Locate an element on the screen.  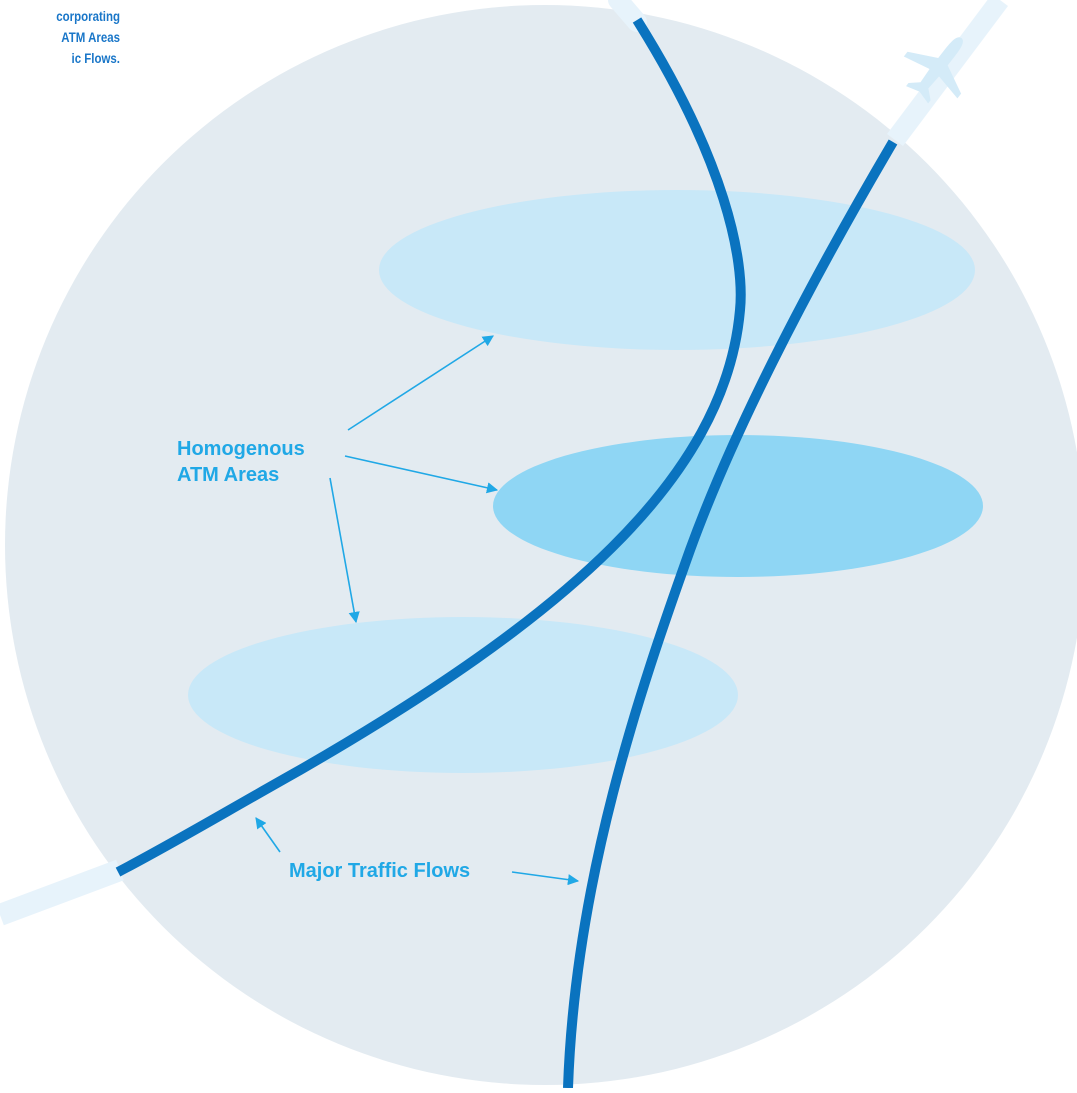
atm-area-middle is located at coordinates (738, 506).